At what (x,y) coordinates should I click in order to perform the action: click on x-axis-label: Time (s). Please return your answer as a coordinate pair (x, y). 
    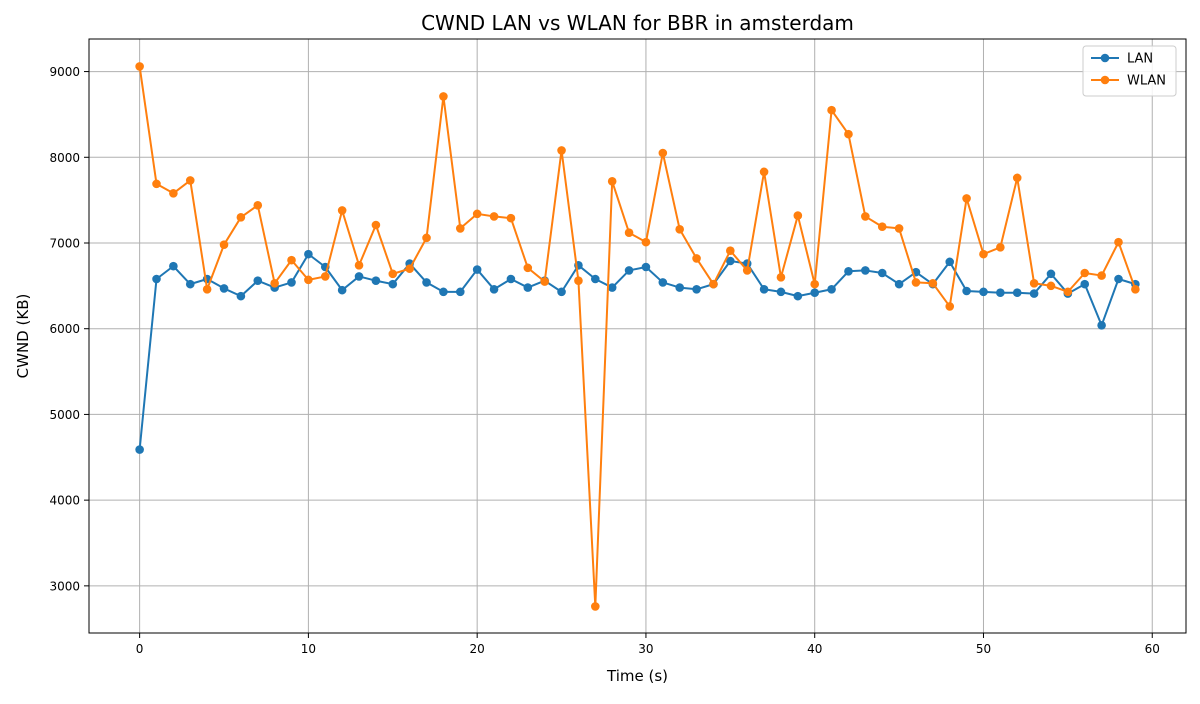
    Looking at the image, I should click on (637, 676).